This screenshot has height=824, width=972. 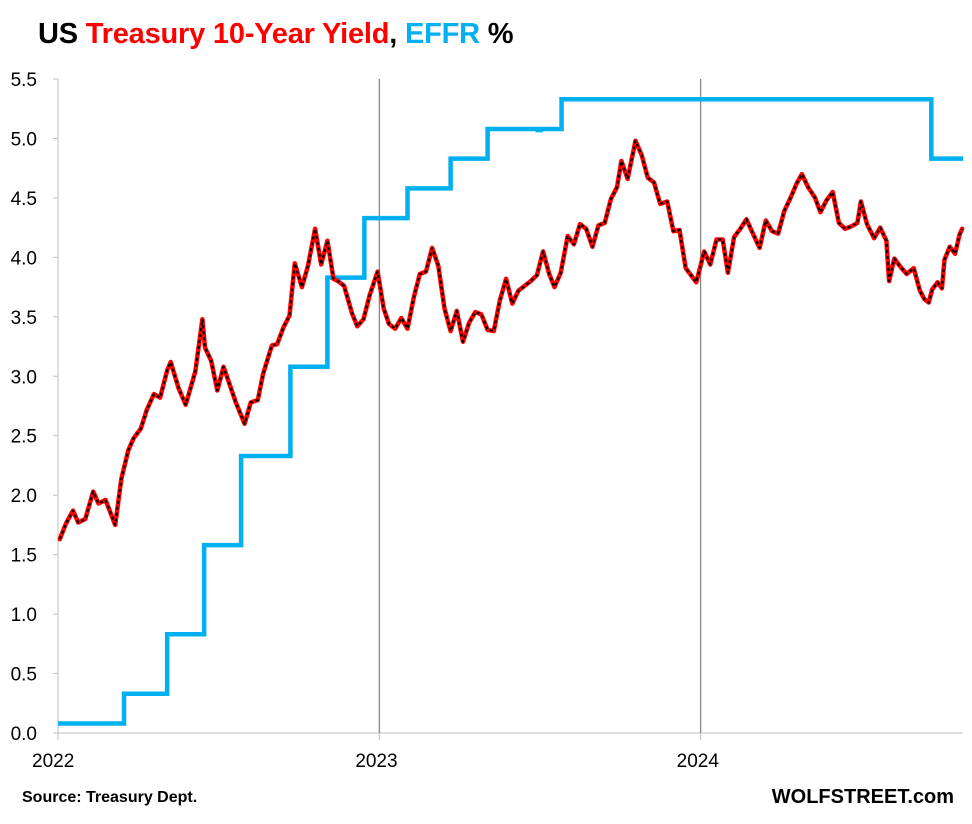 I want to click on brand-label: WOLFSTREET.com, so click(x=862, y=797).